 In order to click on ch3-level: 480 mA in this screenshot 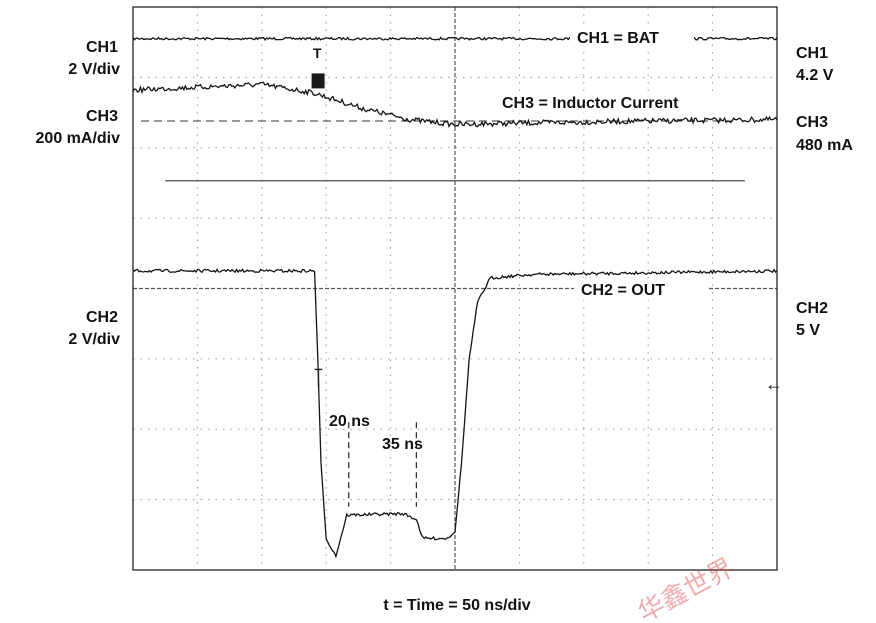, I will do `click(824, 145)`.